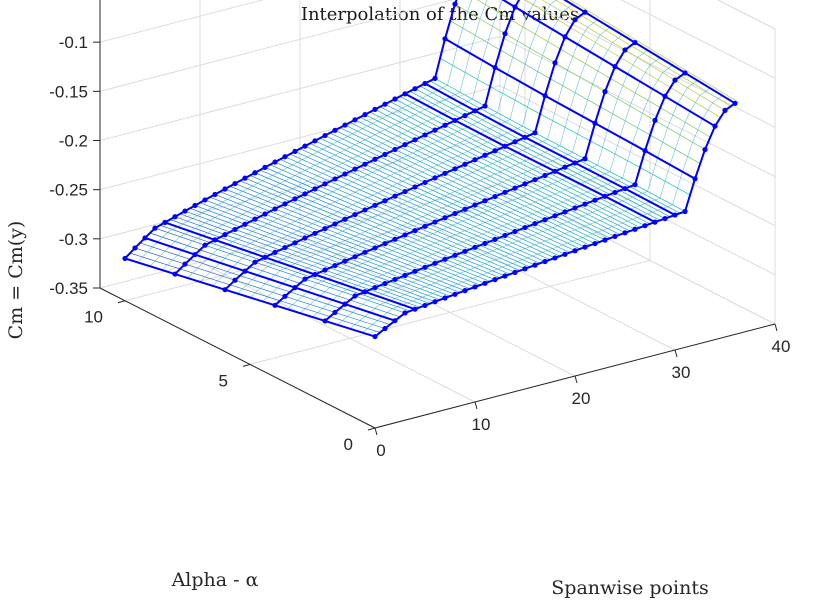  What do you see at coordinates (73, 239) in the screenshot?
I see `z-tick-label: -0.3` at bounding box center [73, 239].